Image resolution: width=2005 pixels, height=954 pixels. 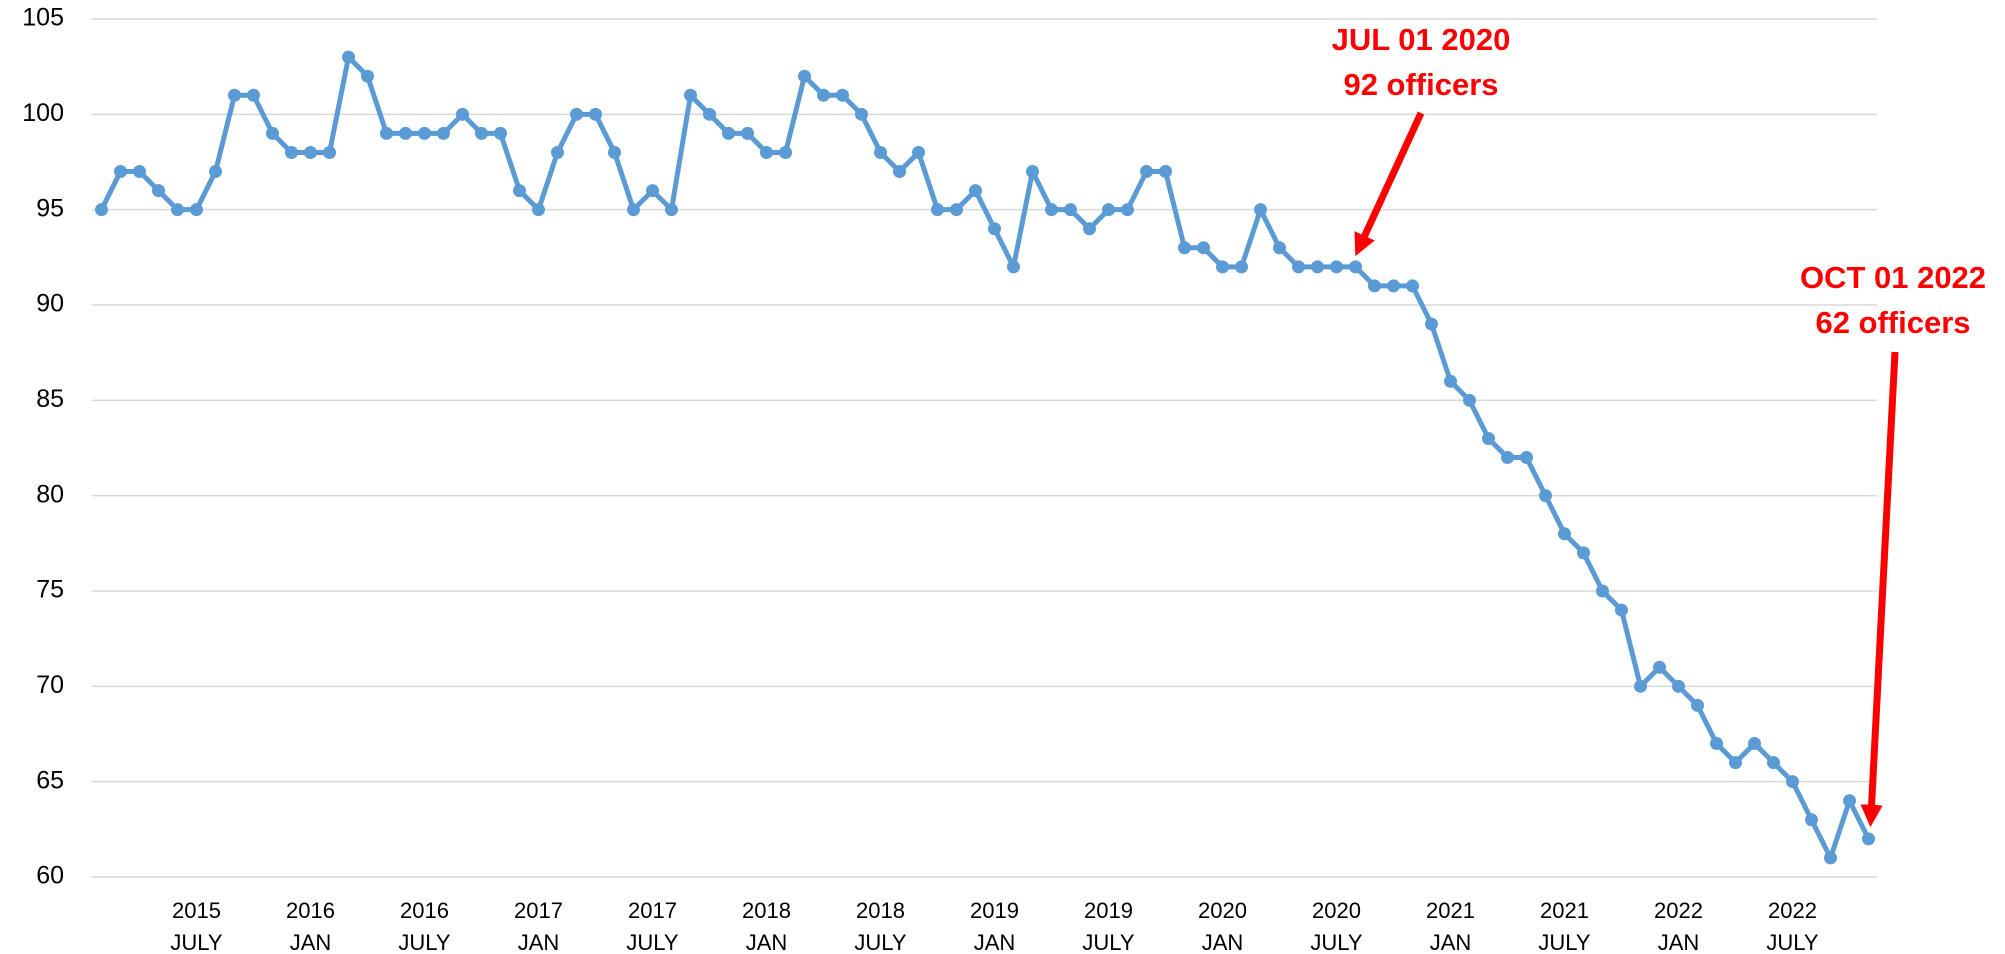 What do you see at coordinates (43, 113) in the screenshot?
I see `y-tick-label: 100` at bounding box center [43, 113].